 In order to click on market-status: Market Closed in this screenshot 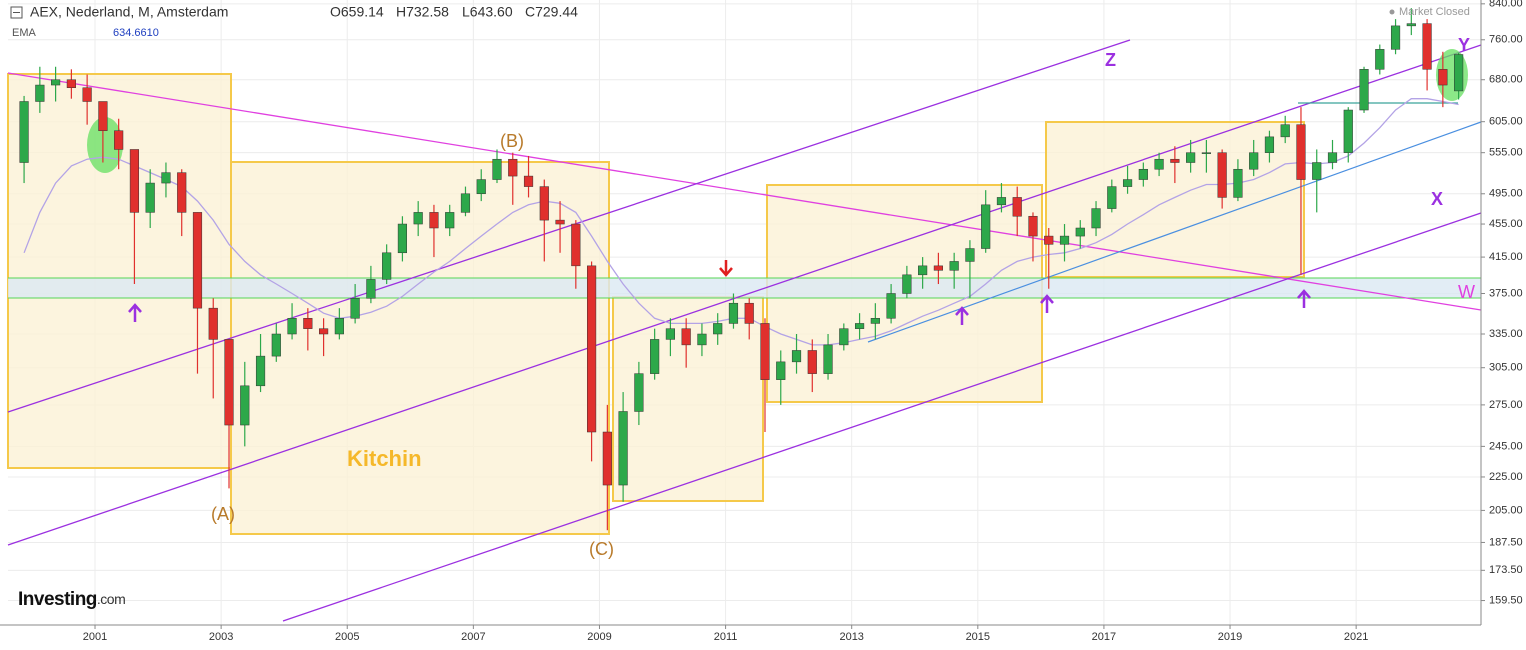, I will do `click(1434, 12)`.